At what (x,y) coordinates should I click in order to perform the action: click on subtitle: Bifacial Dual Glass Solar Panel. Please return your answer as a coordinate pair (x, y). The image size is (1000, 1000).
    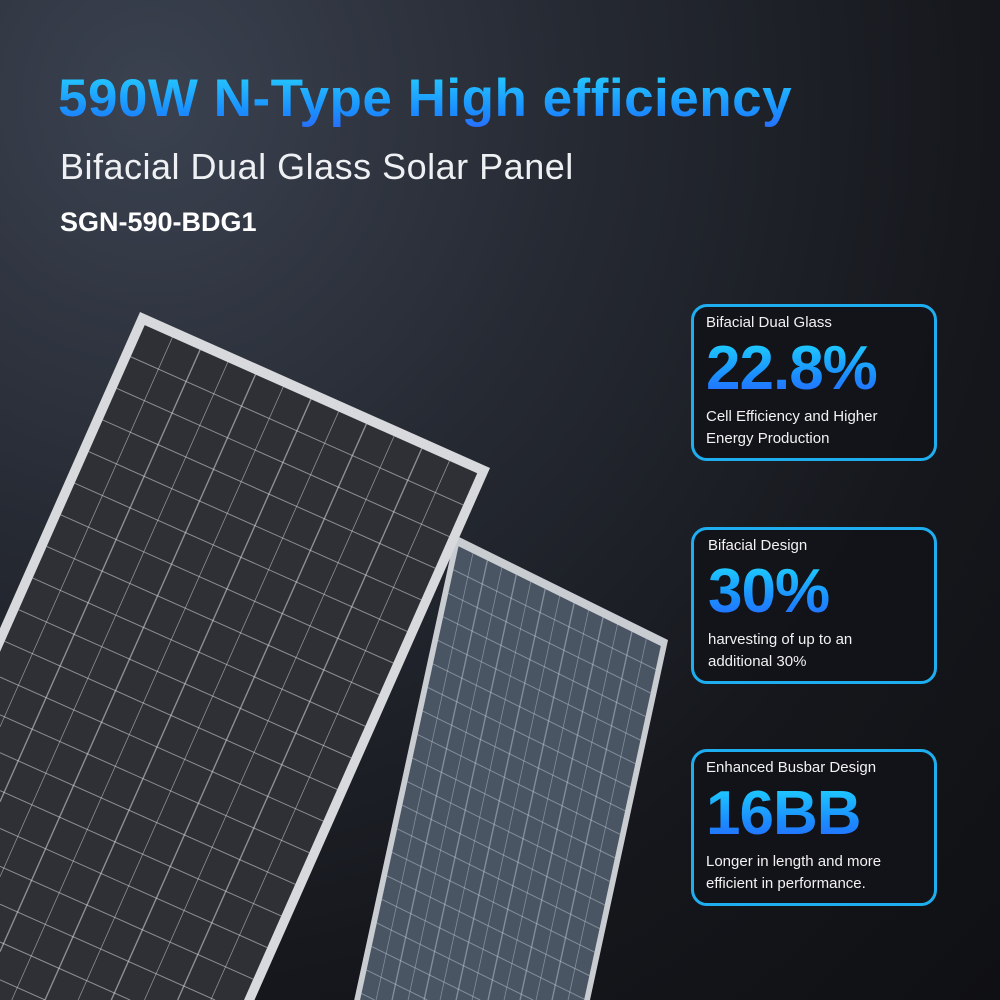
    Looking at the image, I should click on (317, 166).